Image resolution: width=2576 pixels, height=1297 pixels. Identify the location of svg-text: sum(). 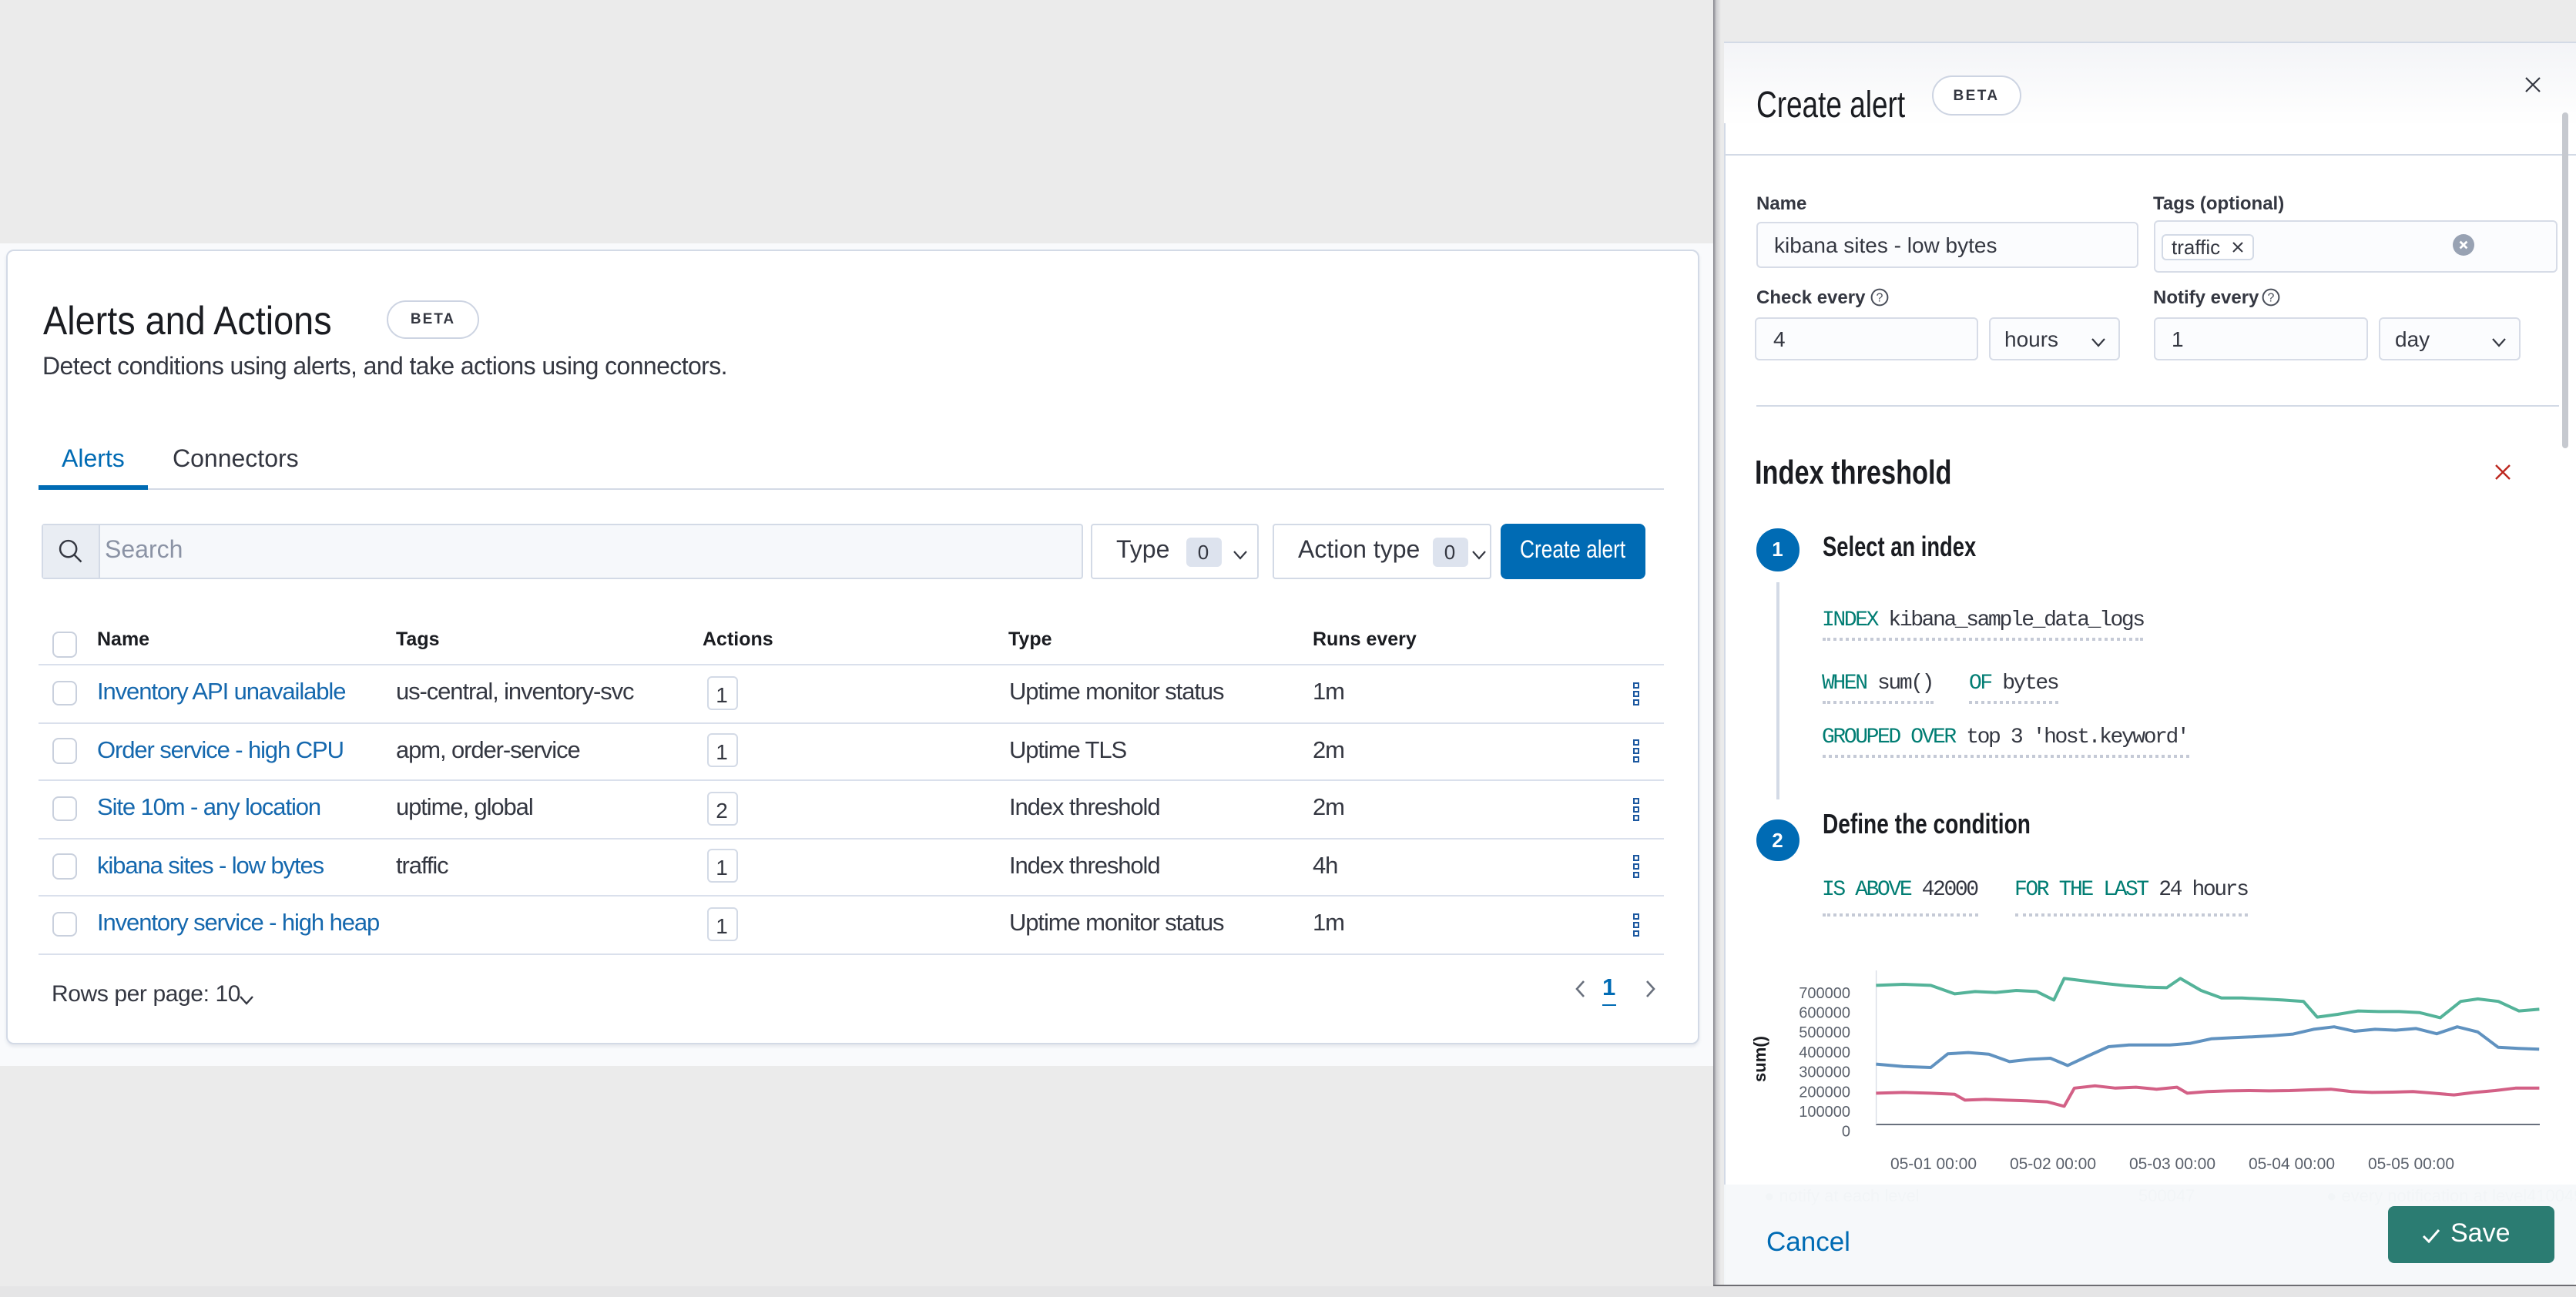
(1759, 1059).